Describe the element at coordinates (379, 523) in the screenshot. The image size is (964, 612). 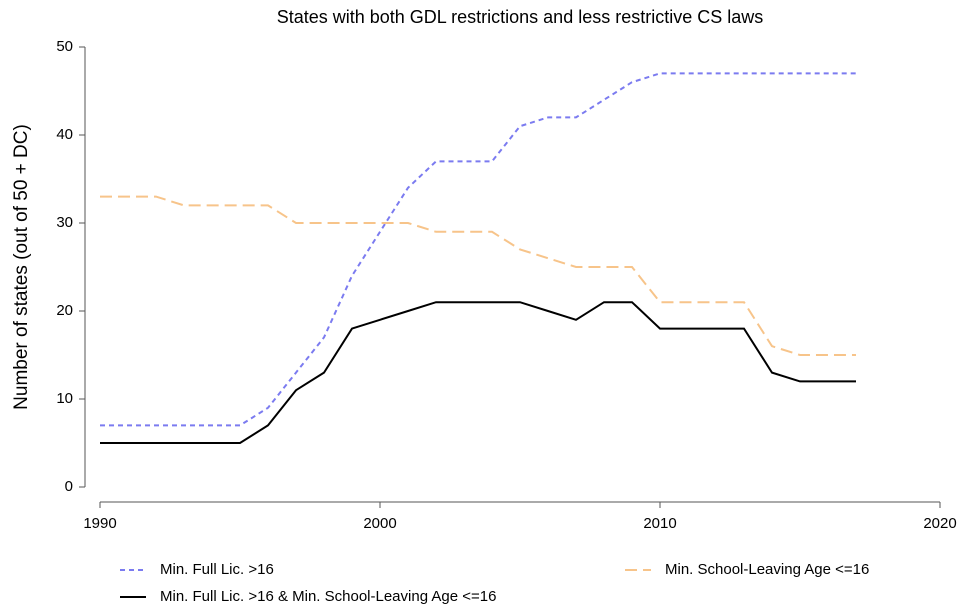
I see `x-tick-label: 2000` at that location.